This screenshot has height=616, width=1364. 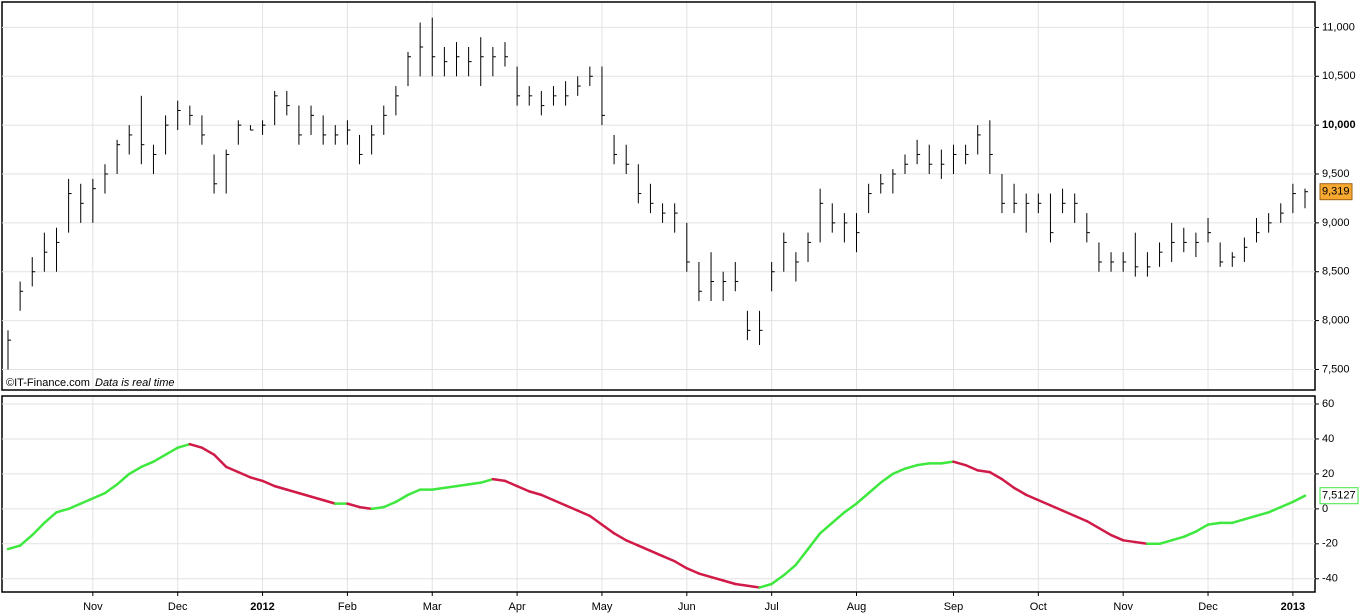 What do you see at coordinates (517, 607) in the screenshot?
I see `x-tick-label: Apr` at bounding box center [517, 607].